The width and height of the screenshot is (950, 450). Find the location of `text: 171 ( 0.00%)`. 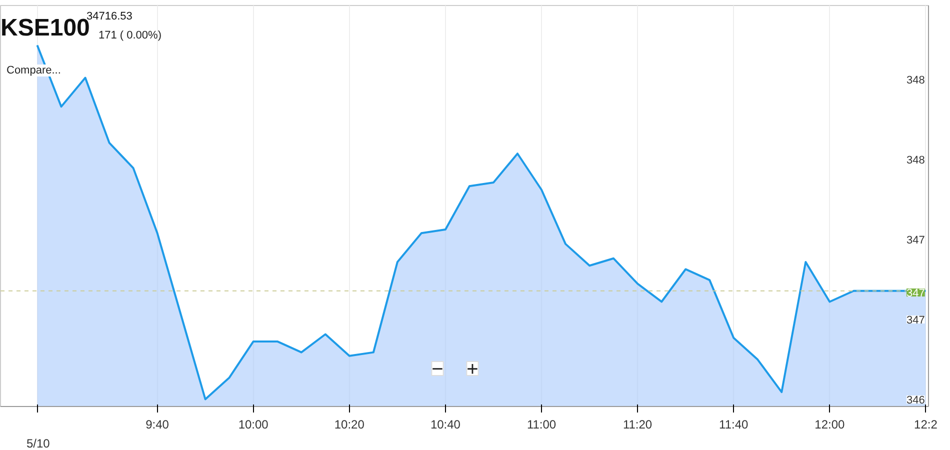

text: 171 ( 0.00%) is located at coordinates (130, 36).